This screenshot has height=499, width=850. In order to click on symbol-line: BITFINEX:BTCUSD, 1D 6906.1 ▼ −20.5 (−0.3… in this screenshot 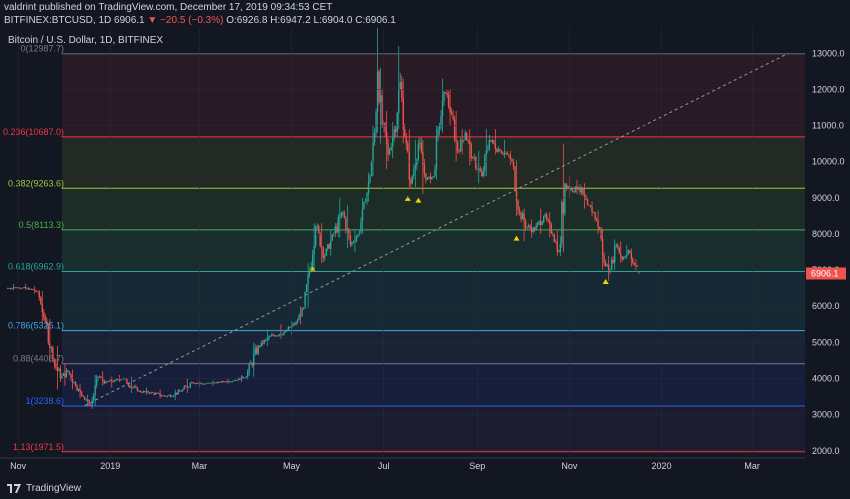, I will do `click(200, 20)`.